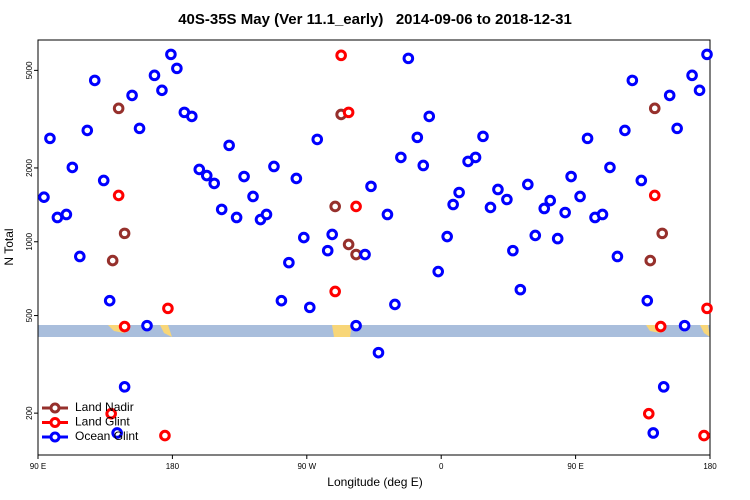 The height and width of the screenshot is (500, 750). I want to click on land-strip, so click(409, 331).